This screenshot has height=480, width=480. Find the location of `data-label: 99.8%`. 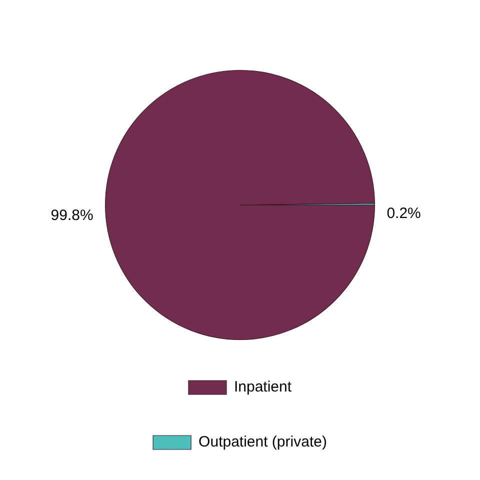

data-label: 99.8% is located at coordinates (72, 215).